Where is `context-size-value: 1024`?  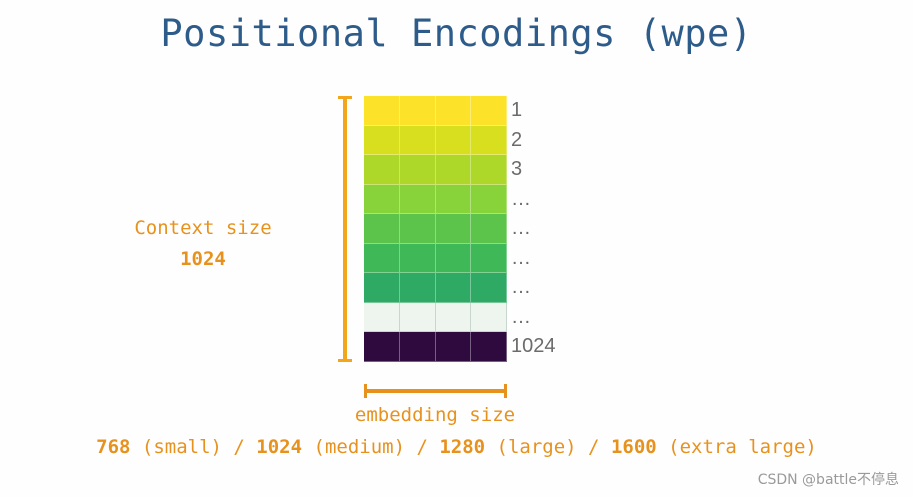 context-size-value: 1024 is located at coordinates (203, 259).